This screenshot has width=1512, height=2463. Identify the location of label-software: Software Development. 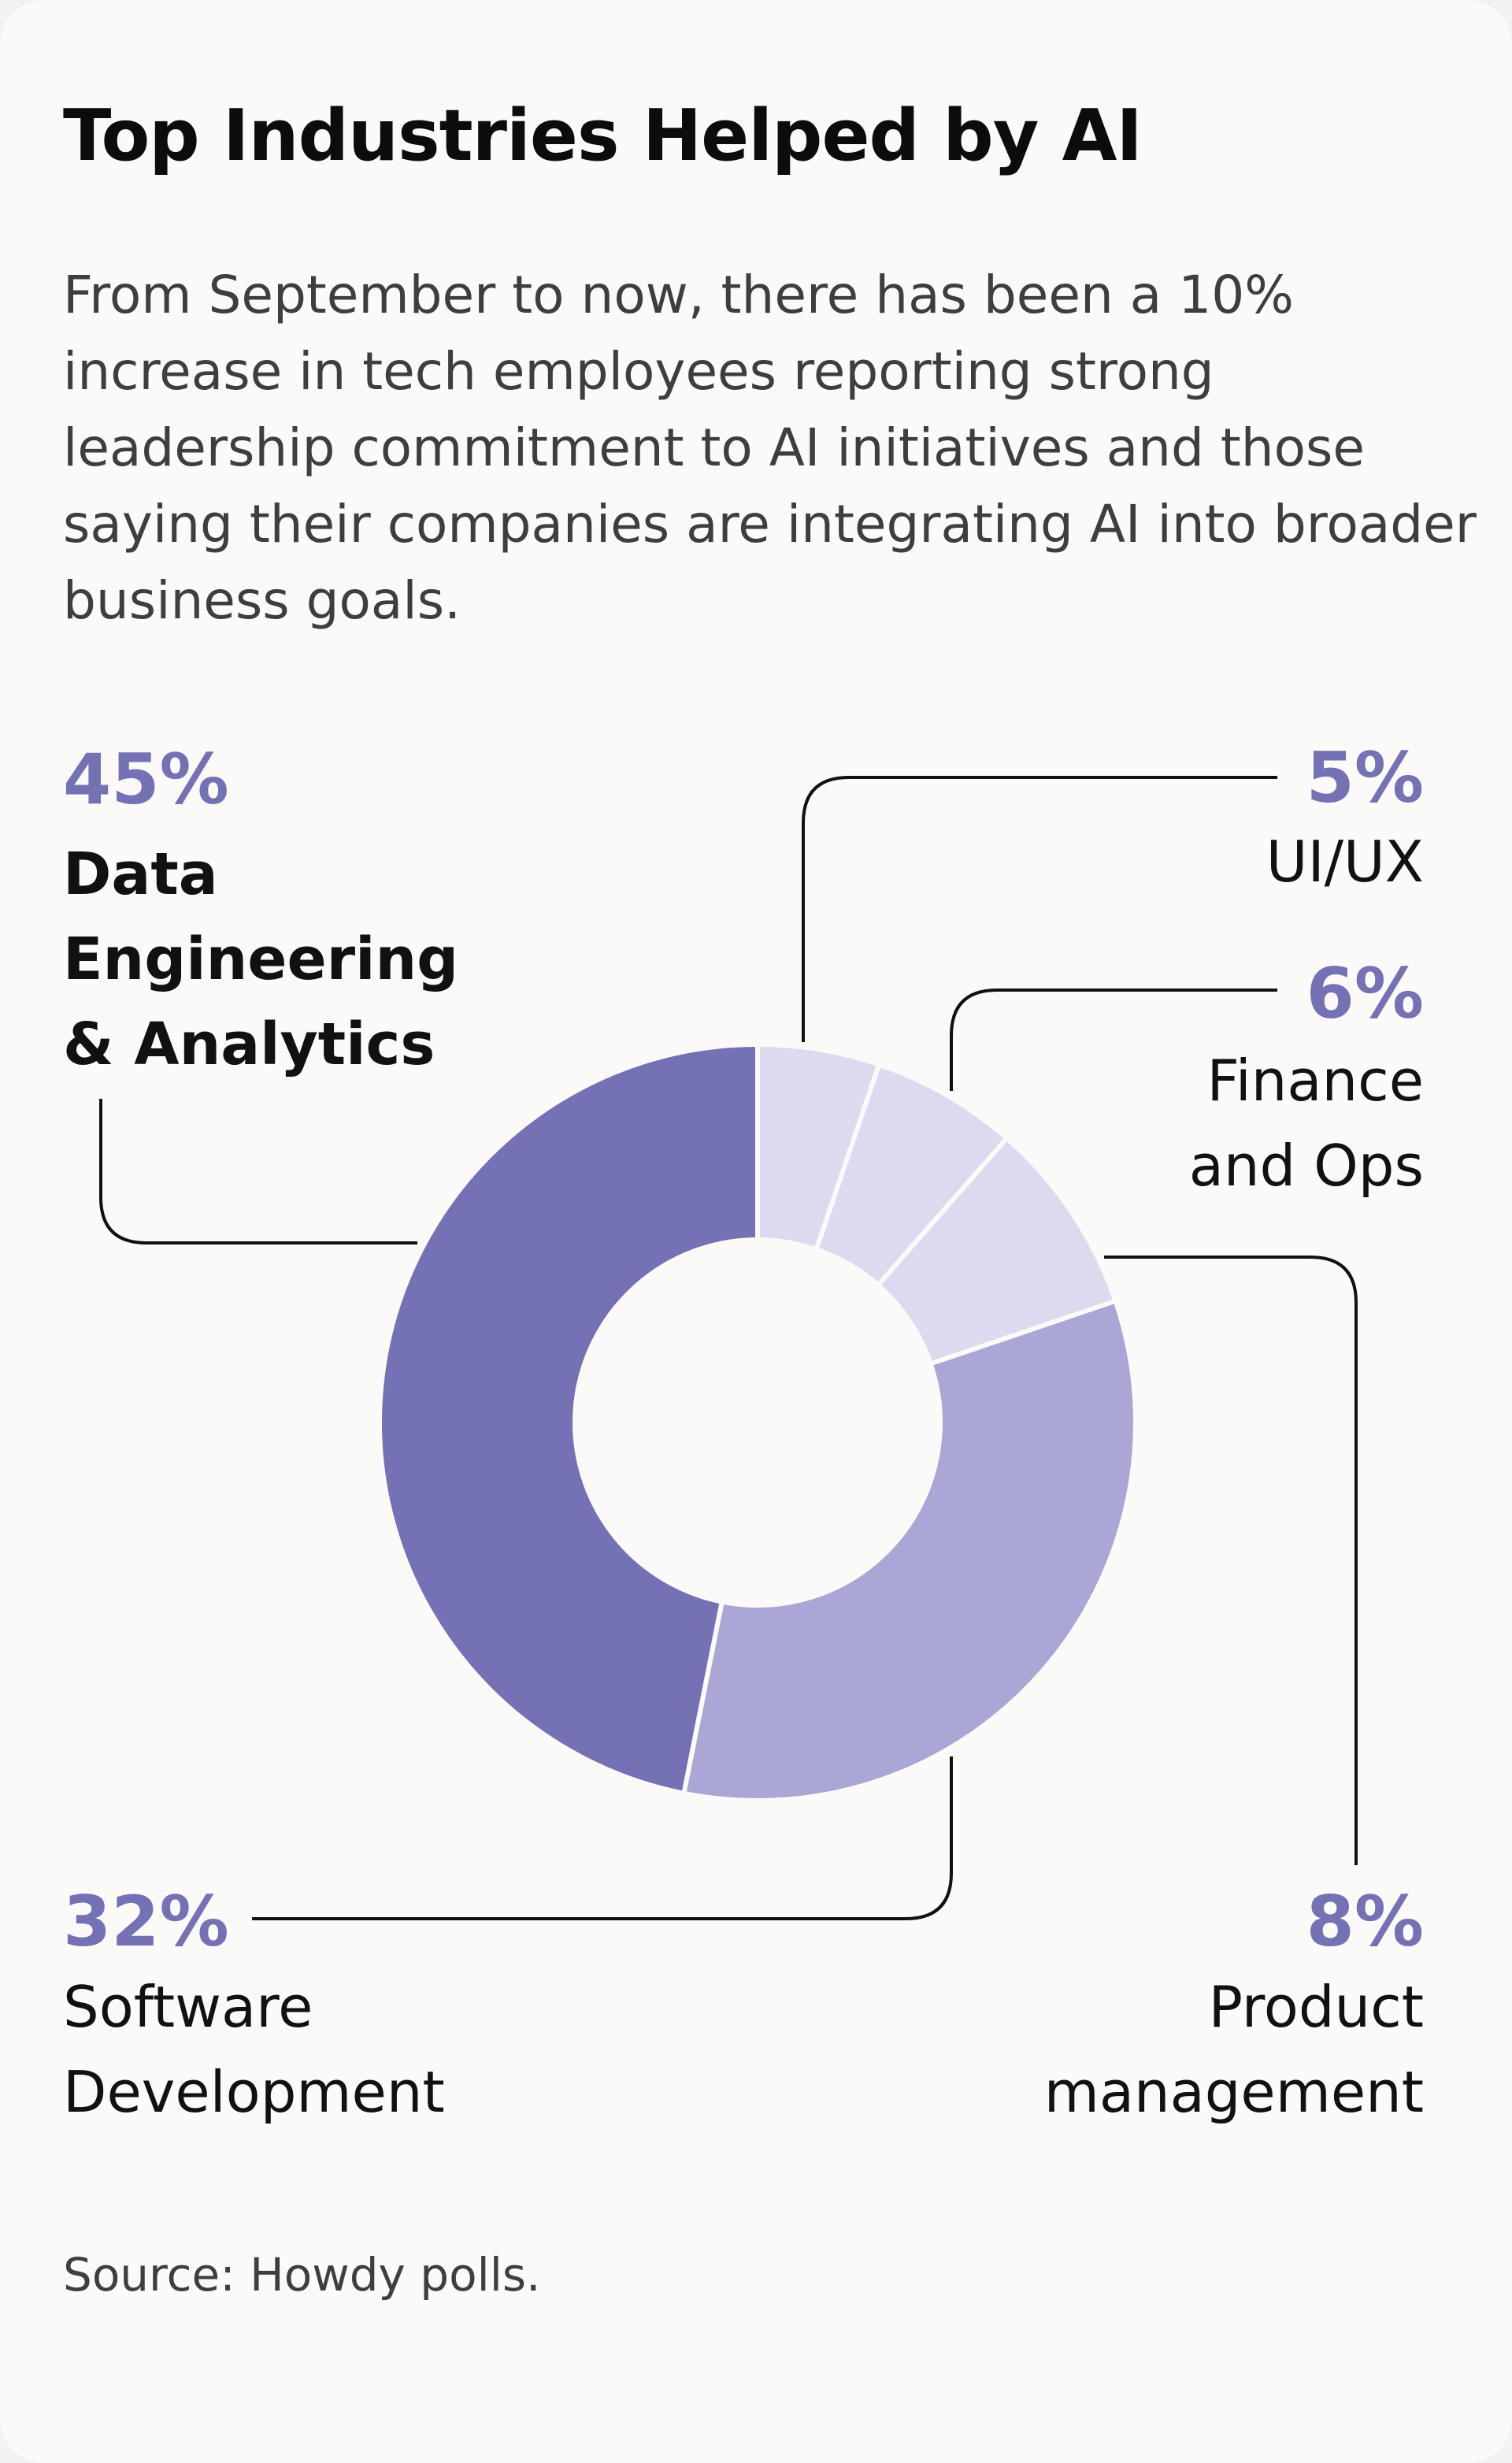
(254, 2050).